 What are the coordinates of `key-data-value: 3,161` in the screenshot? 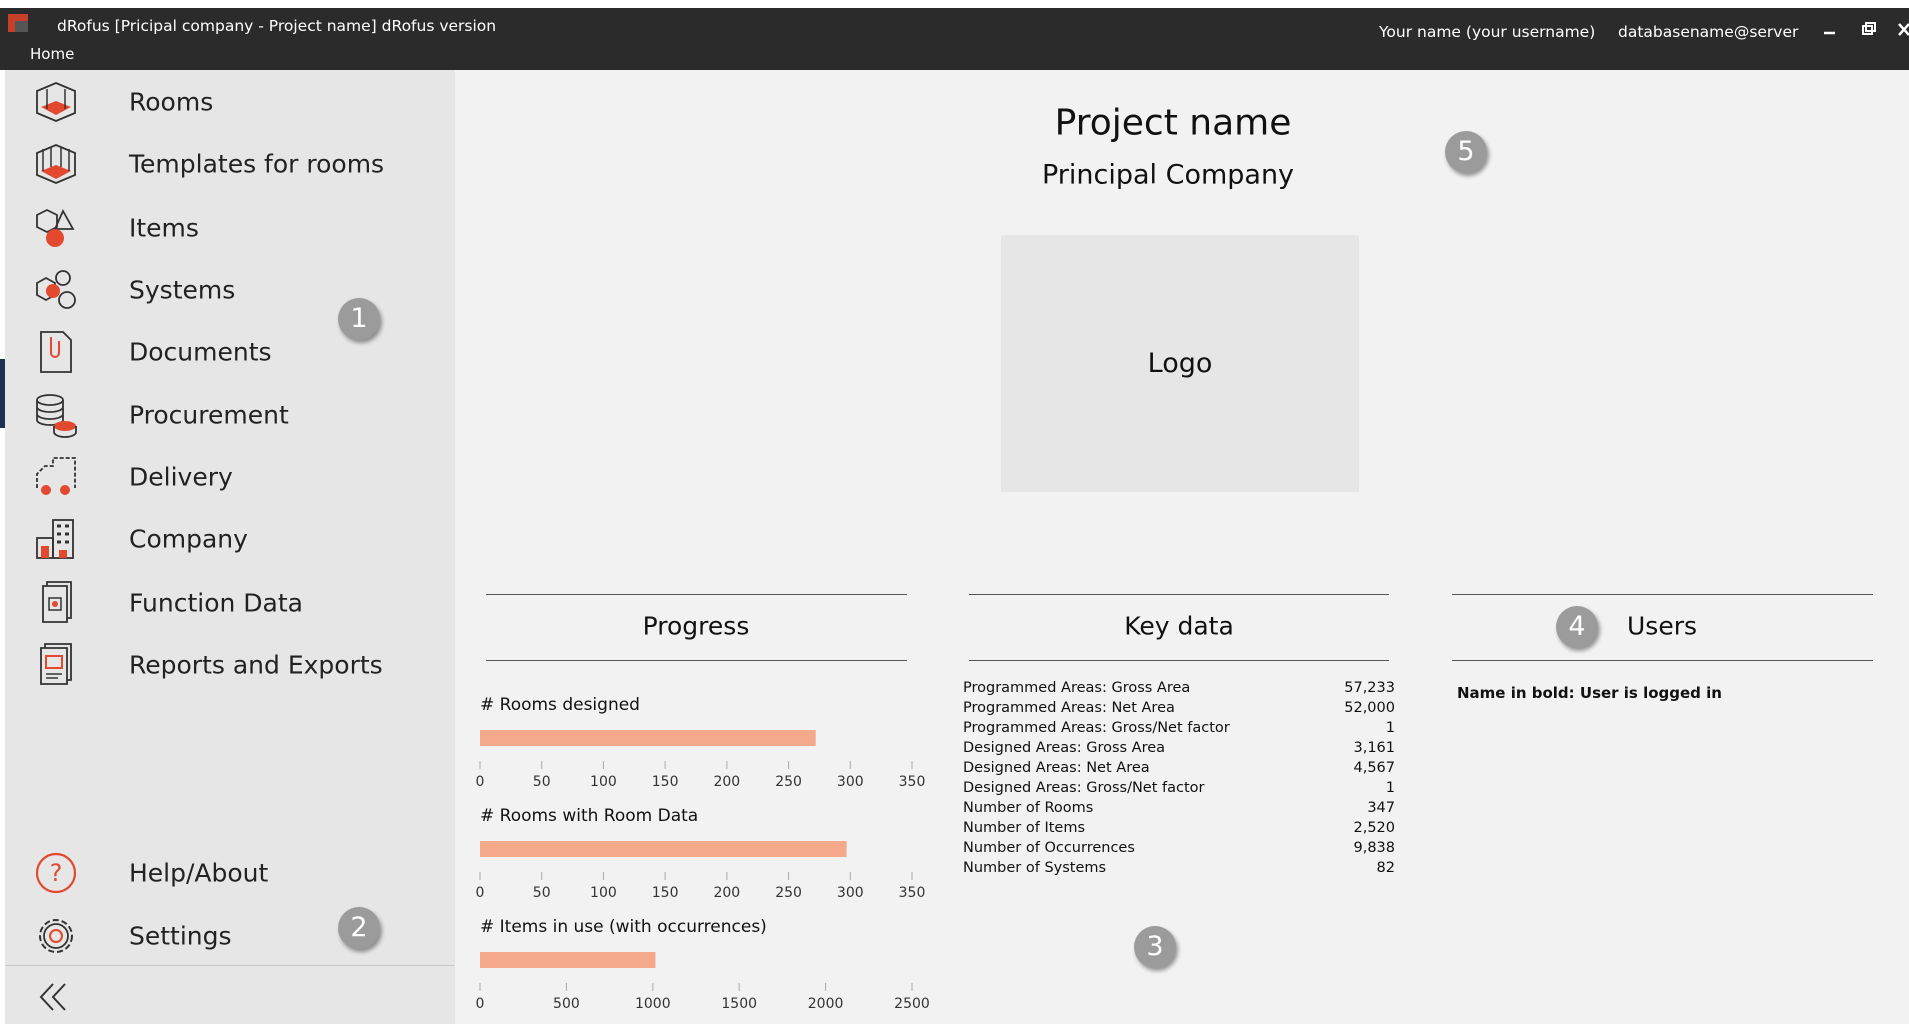 It's located at (1374, 748).